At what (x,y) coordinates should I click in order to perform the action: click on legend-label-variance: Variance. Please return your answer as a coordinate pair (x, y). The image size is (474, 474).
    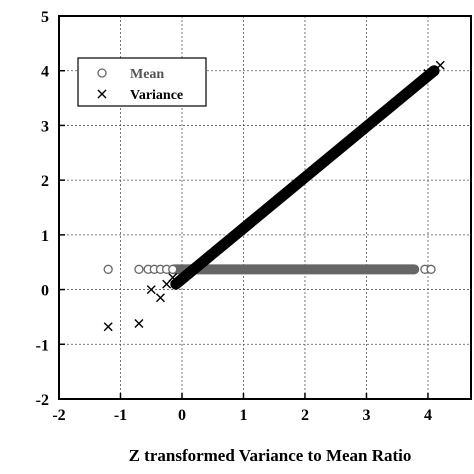
    Looking at the image, I should click on (156, 95).